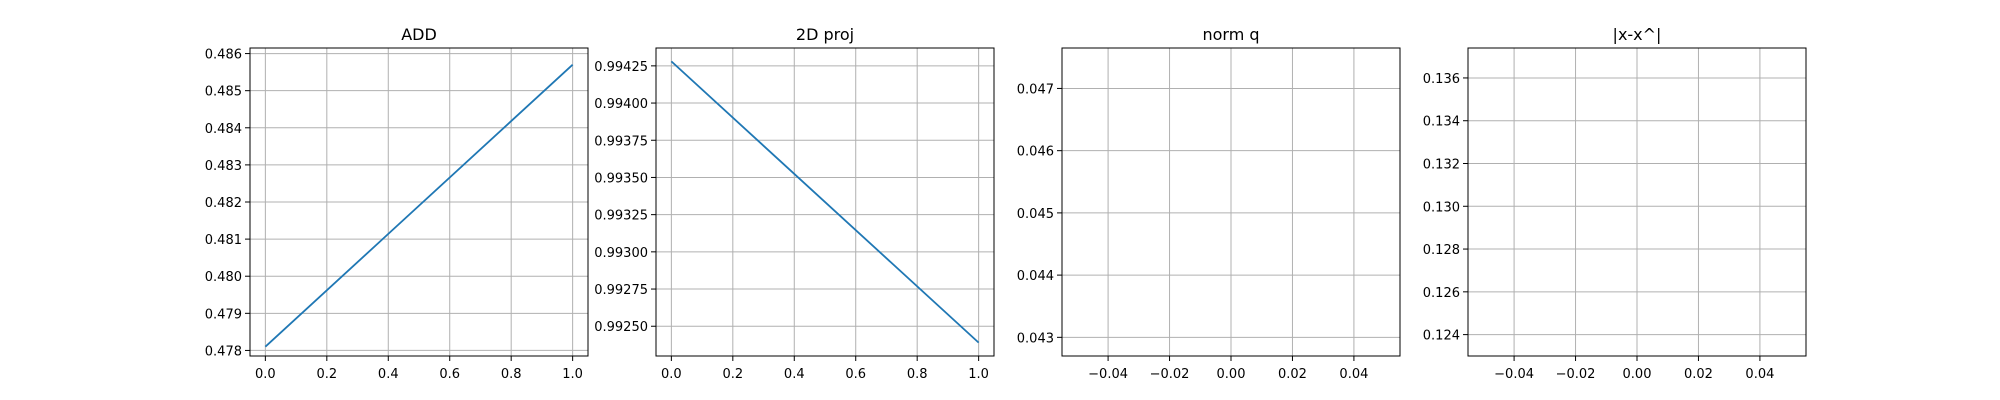  What do you see at coordinates (1035, 89) in the screenshot?
I see `y-tick-label: 0.047` at bounding box center [1035, 89].